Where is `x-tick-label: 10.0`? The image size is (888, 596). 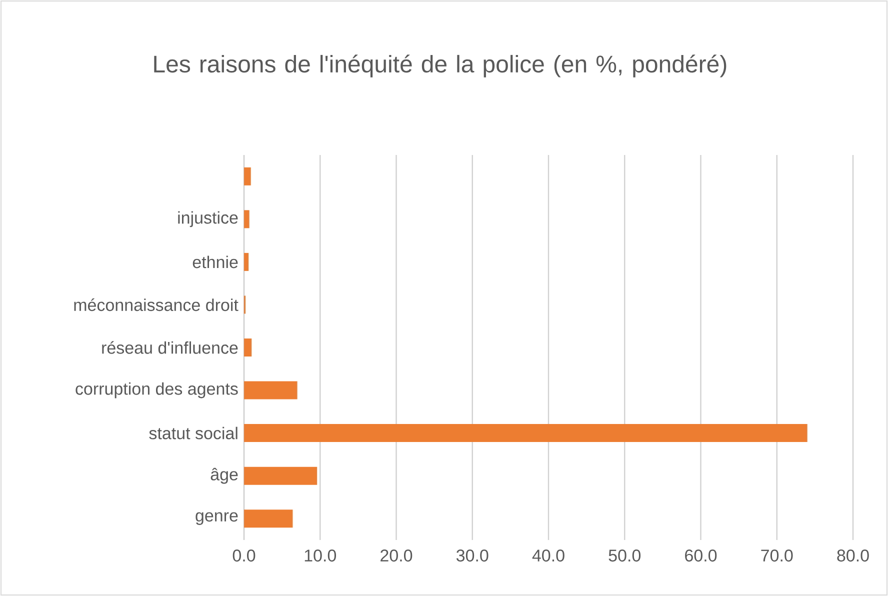 x-tick-label: 10.0 is located at coordinates (320, 556).